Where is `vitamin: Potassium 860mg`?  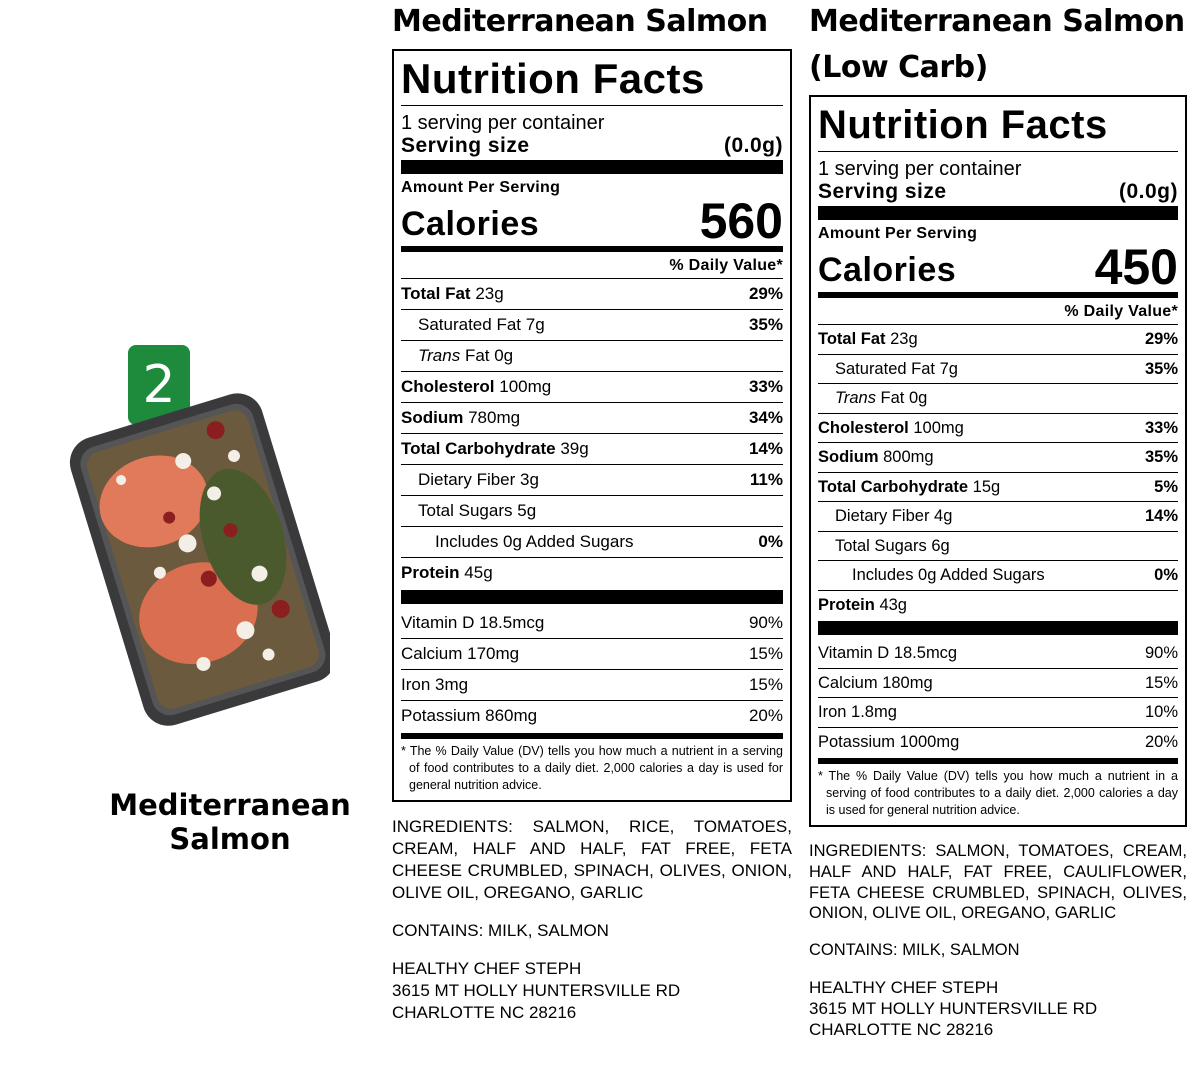 vitamin: Potassium 860mg is located at coordinates (469, 716).